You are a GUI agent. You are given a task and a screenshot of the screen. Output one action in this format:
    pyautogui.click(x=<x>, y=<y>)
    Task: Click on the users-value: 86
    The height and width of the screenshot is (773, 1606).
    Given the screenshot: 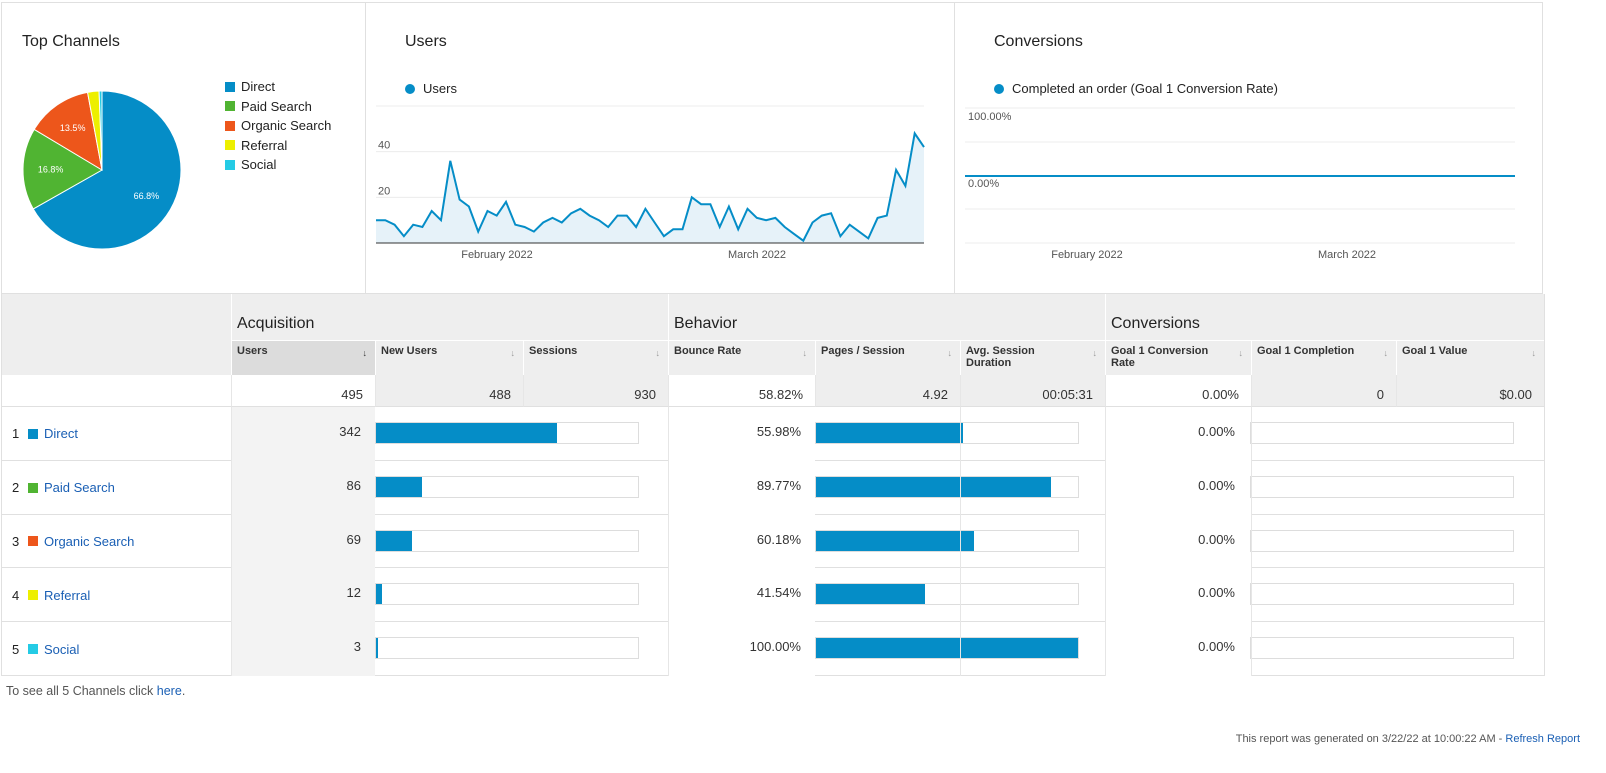 What is the action you would take?
    pyautogui.click(x=303, y=487)
    